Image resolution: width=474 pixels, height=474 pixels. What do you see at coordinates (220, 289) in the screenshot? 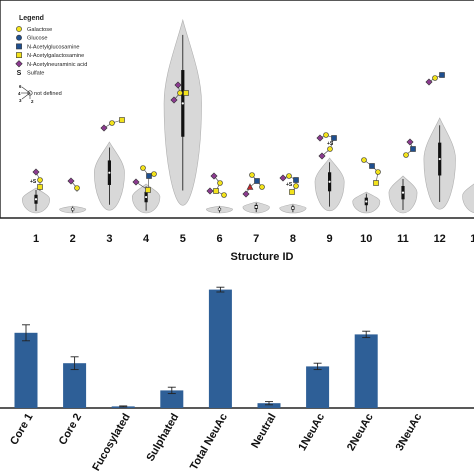
I see `error-bar-total-neuac` at bounding box center [220, 289].